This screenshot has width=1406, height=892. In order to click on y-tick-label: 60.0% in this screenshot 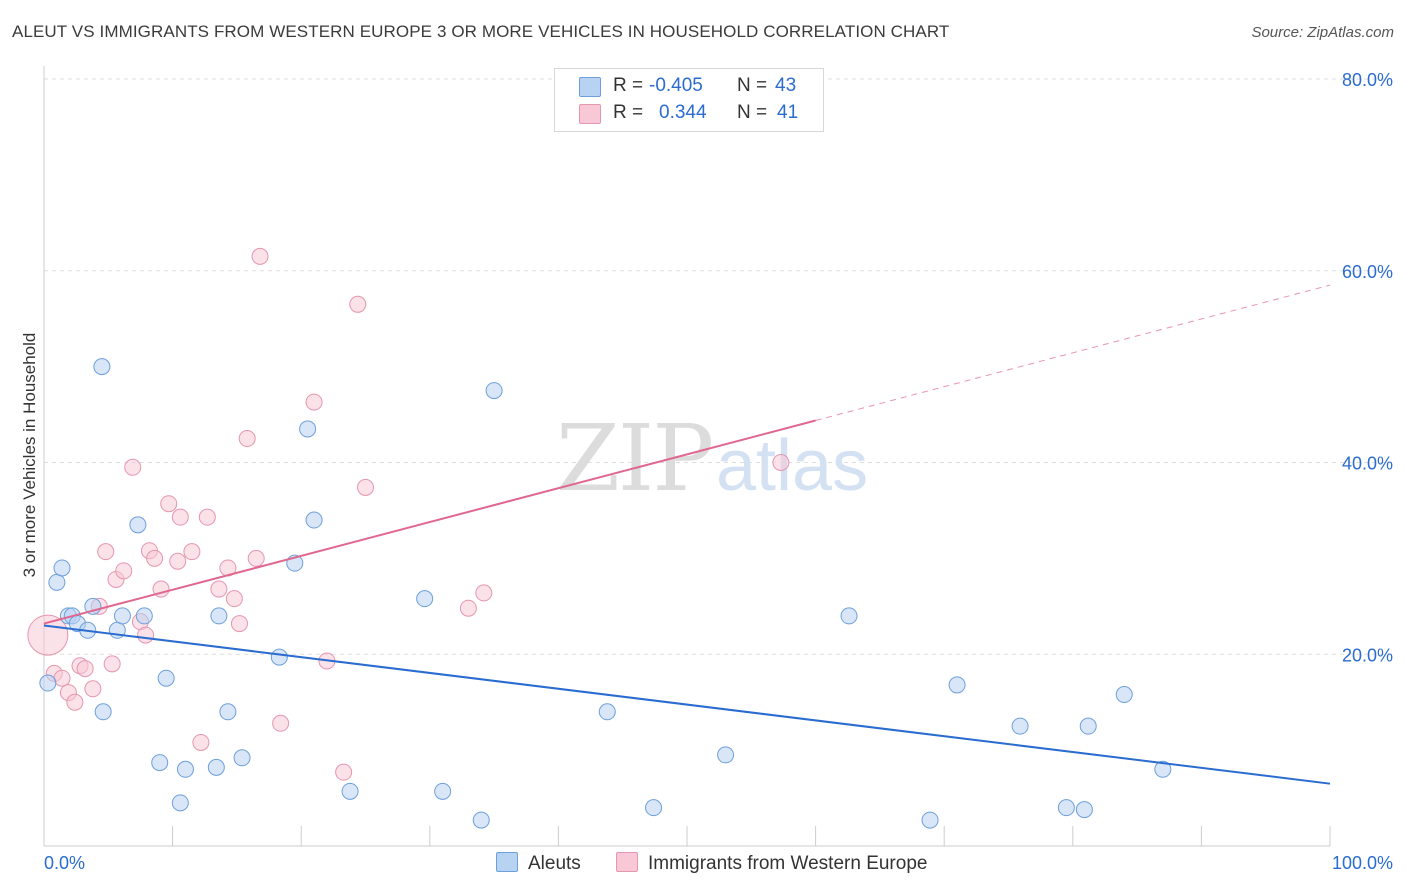, I will do `click(1367, 272)`.